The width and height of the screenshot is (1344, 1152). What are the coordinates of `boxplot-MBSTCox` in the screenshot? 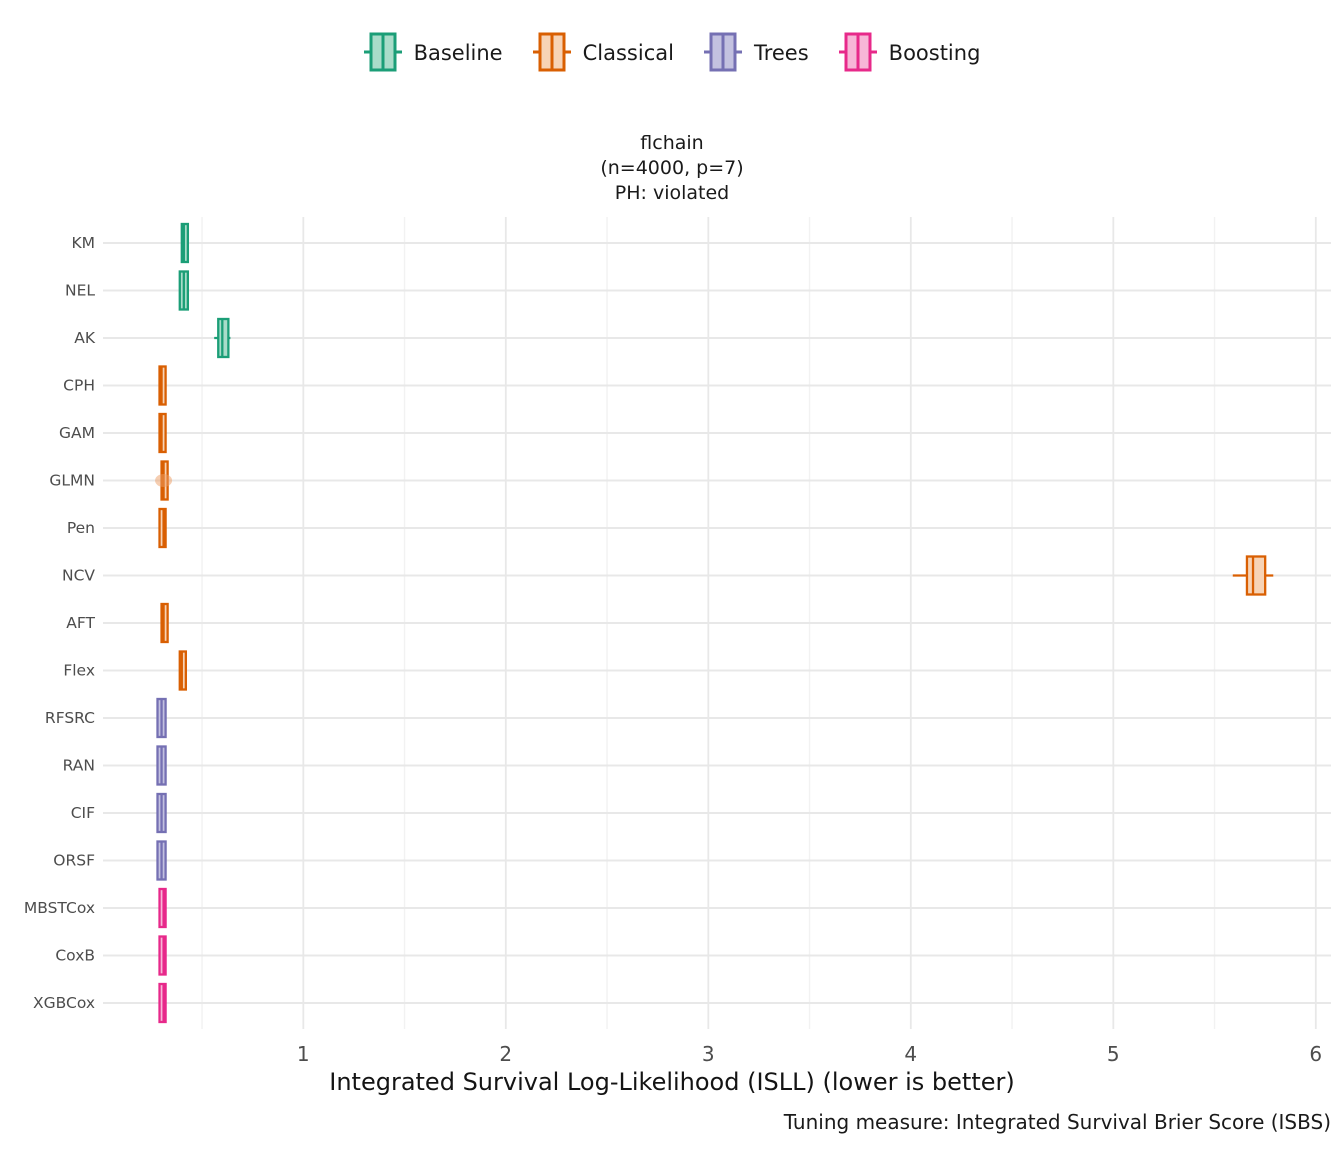 It's located at (162, 908).